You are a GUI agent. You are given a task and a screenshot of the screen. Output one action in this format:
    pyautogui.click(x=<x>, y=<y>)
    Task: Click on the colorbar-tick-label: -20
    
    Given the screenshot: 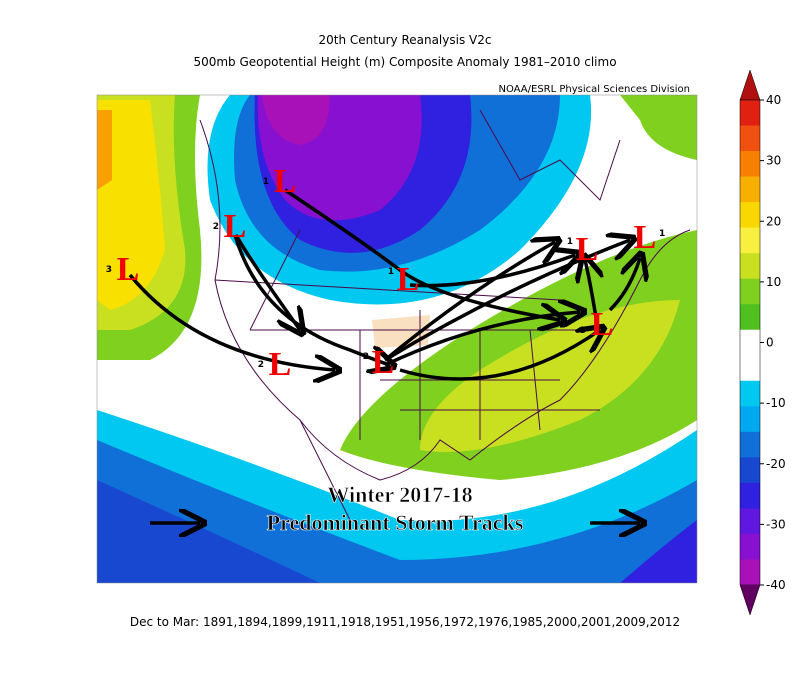 What is the action you would take?
    pyautogui.click(x=776, y=464)
    